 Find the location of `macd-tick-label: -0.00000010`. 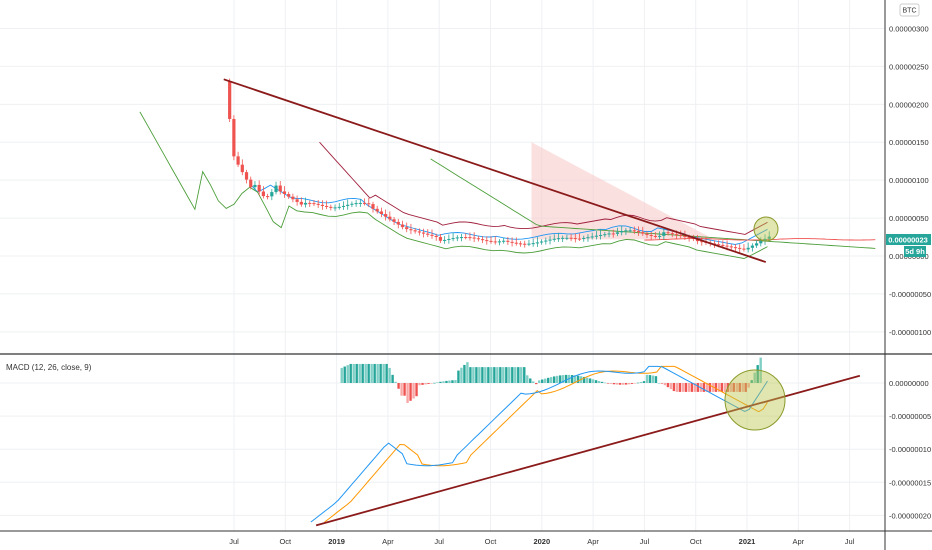

macd-tick-label: -0.00000010 is located at coordinates (910, 449).